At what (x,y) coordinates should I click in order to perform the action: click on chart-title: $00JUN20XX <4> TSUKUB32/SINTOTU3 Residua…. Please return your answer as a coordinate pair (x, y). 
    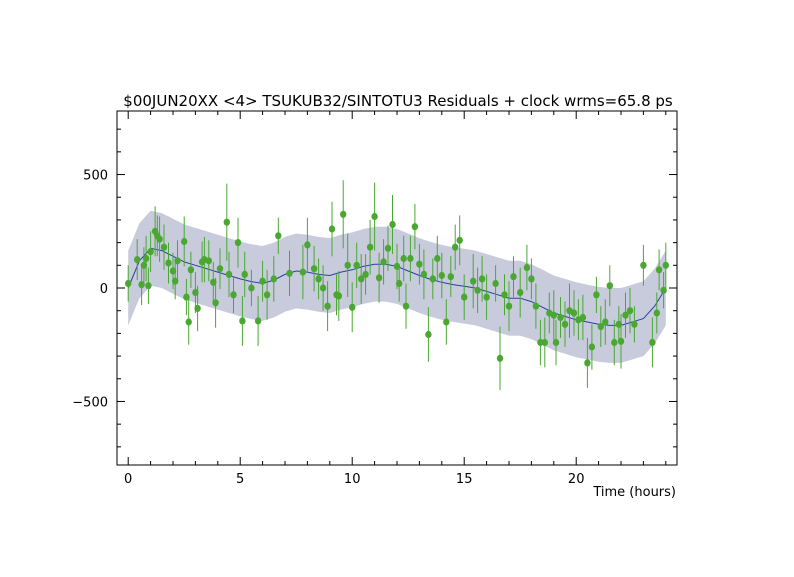
    Looking at the image, I should click on (398, 101).